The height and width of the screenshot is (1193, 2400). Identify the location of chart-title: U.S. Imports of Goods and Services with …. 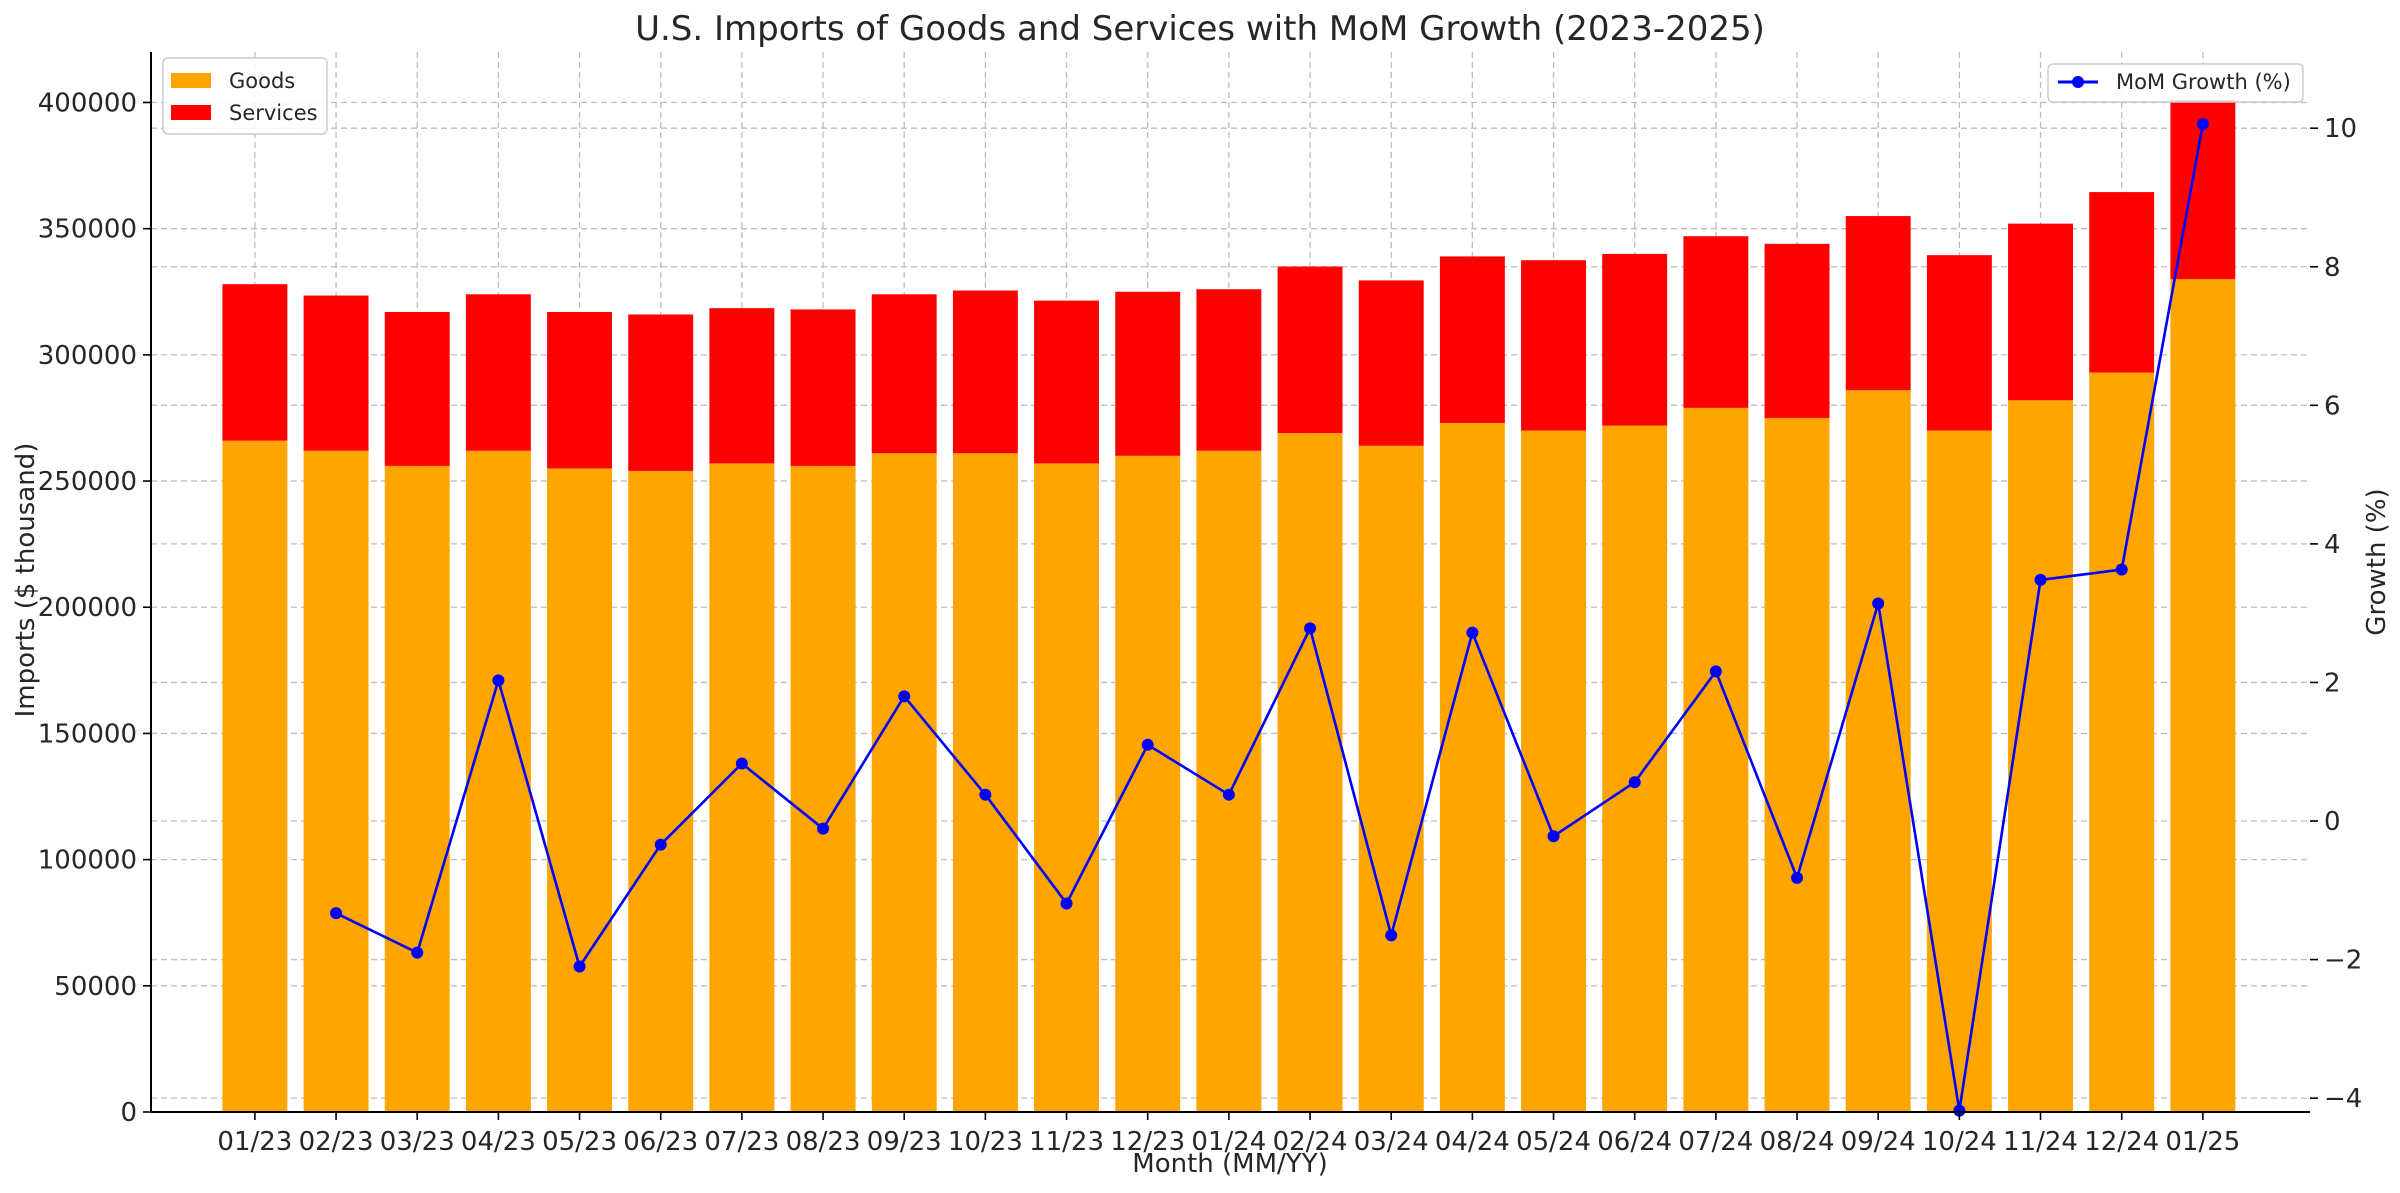
(1200, 29).